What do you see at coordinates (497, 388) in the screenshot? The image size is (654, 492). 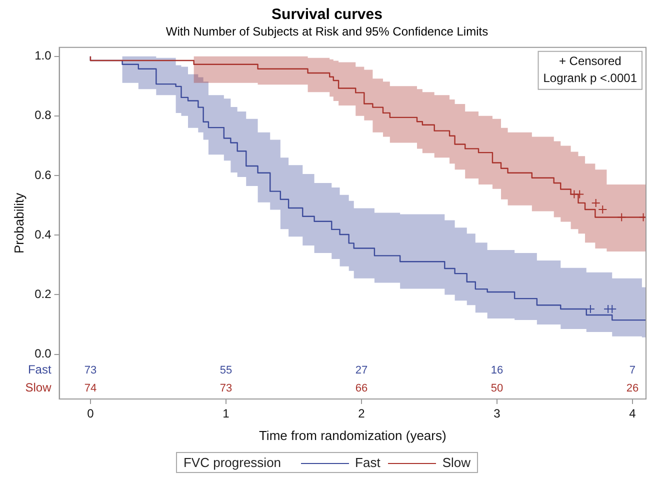 I see `annotation: 50` at bounding box center [497, 388].